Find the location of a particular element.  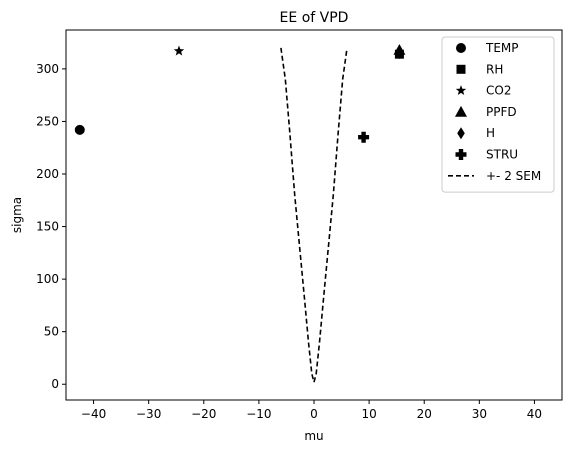

y-tick-label: 300 is located at coordinates (47, 69).